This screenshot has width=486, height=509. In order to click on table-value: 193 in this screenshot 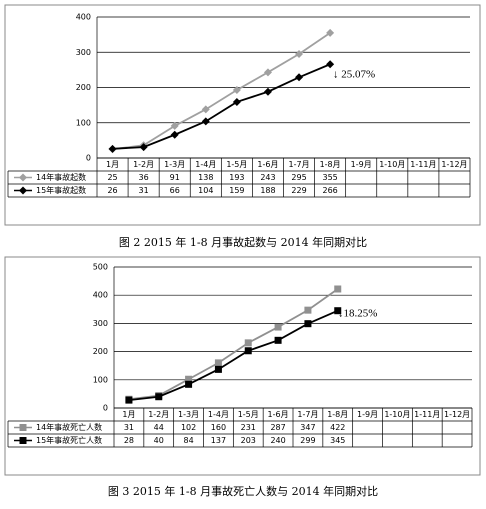, I will do `click(236, 177)`.